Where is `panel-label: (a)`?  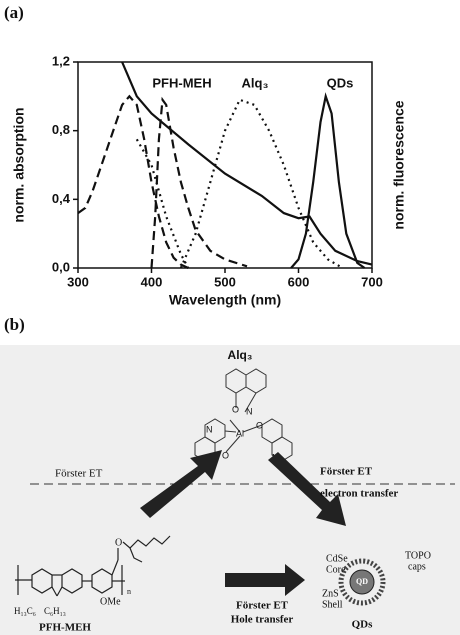
panel-label: (a) is located at coordinates (14, 12).